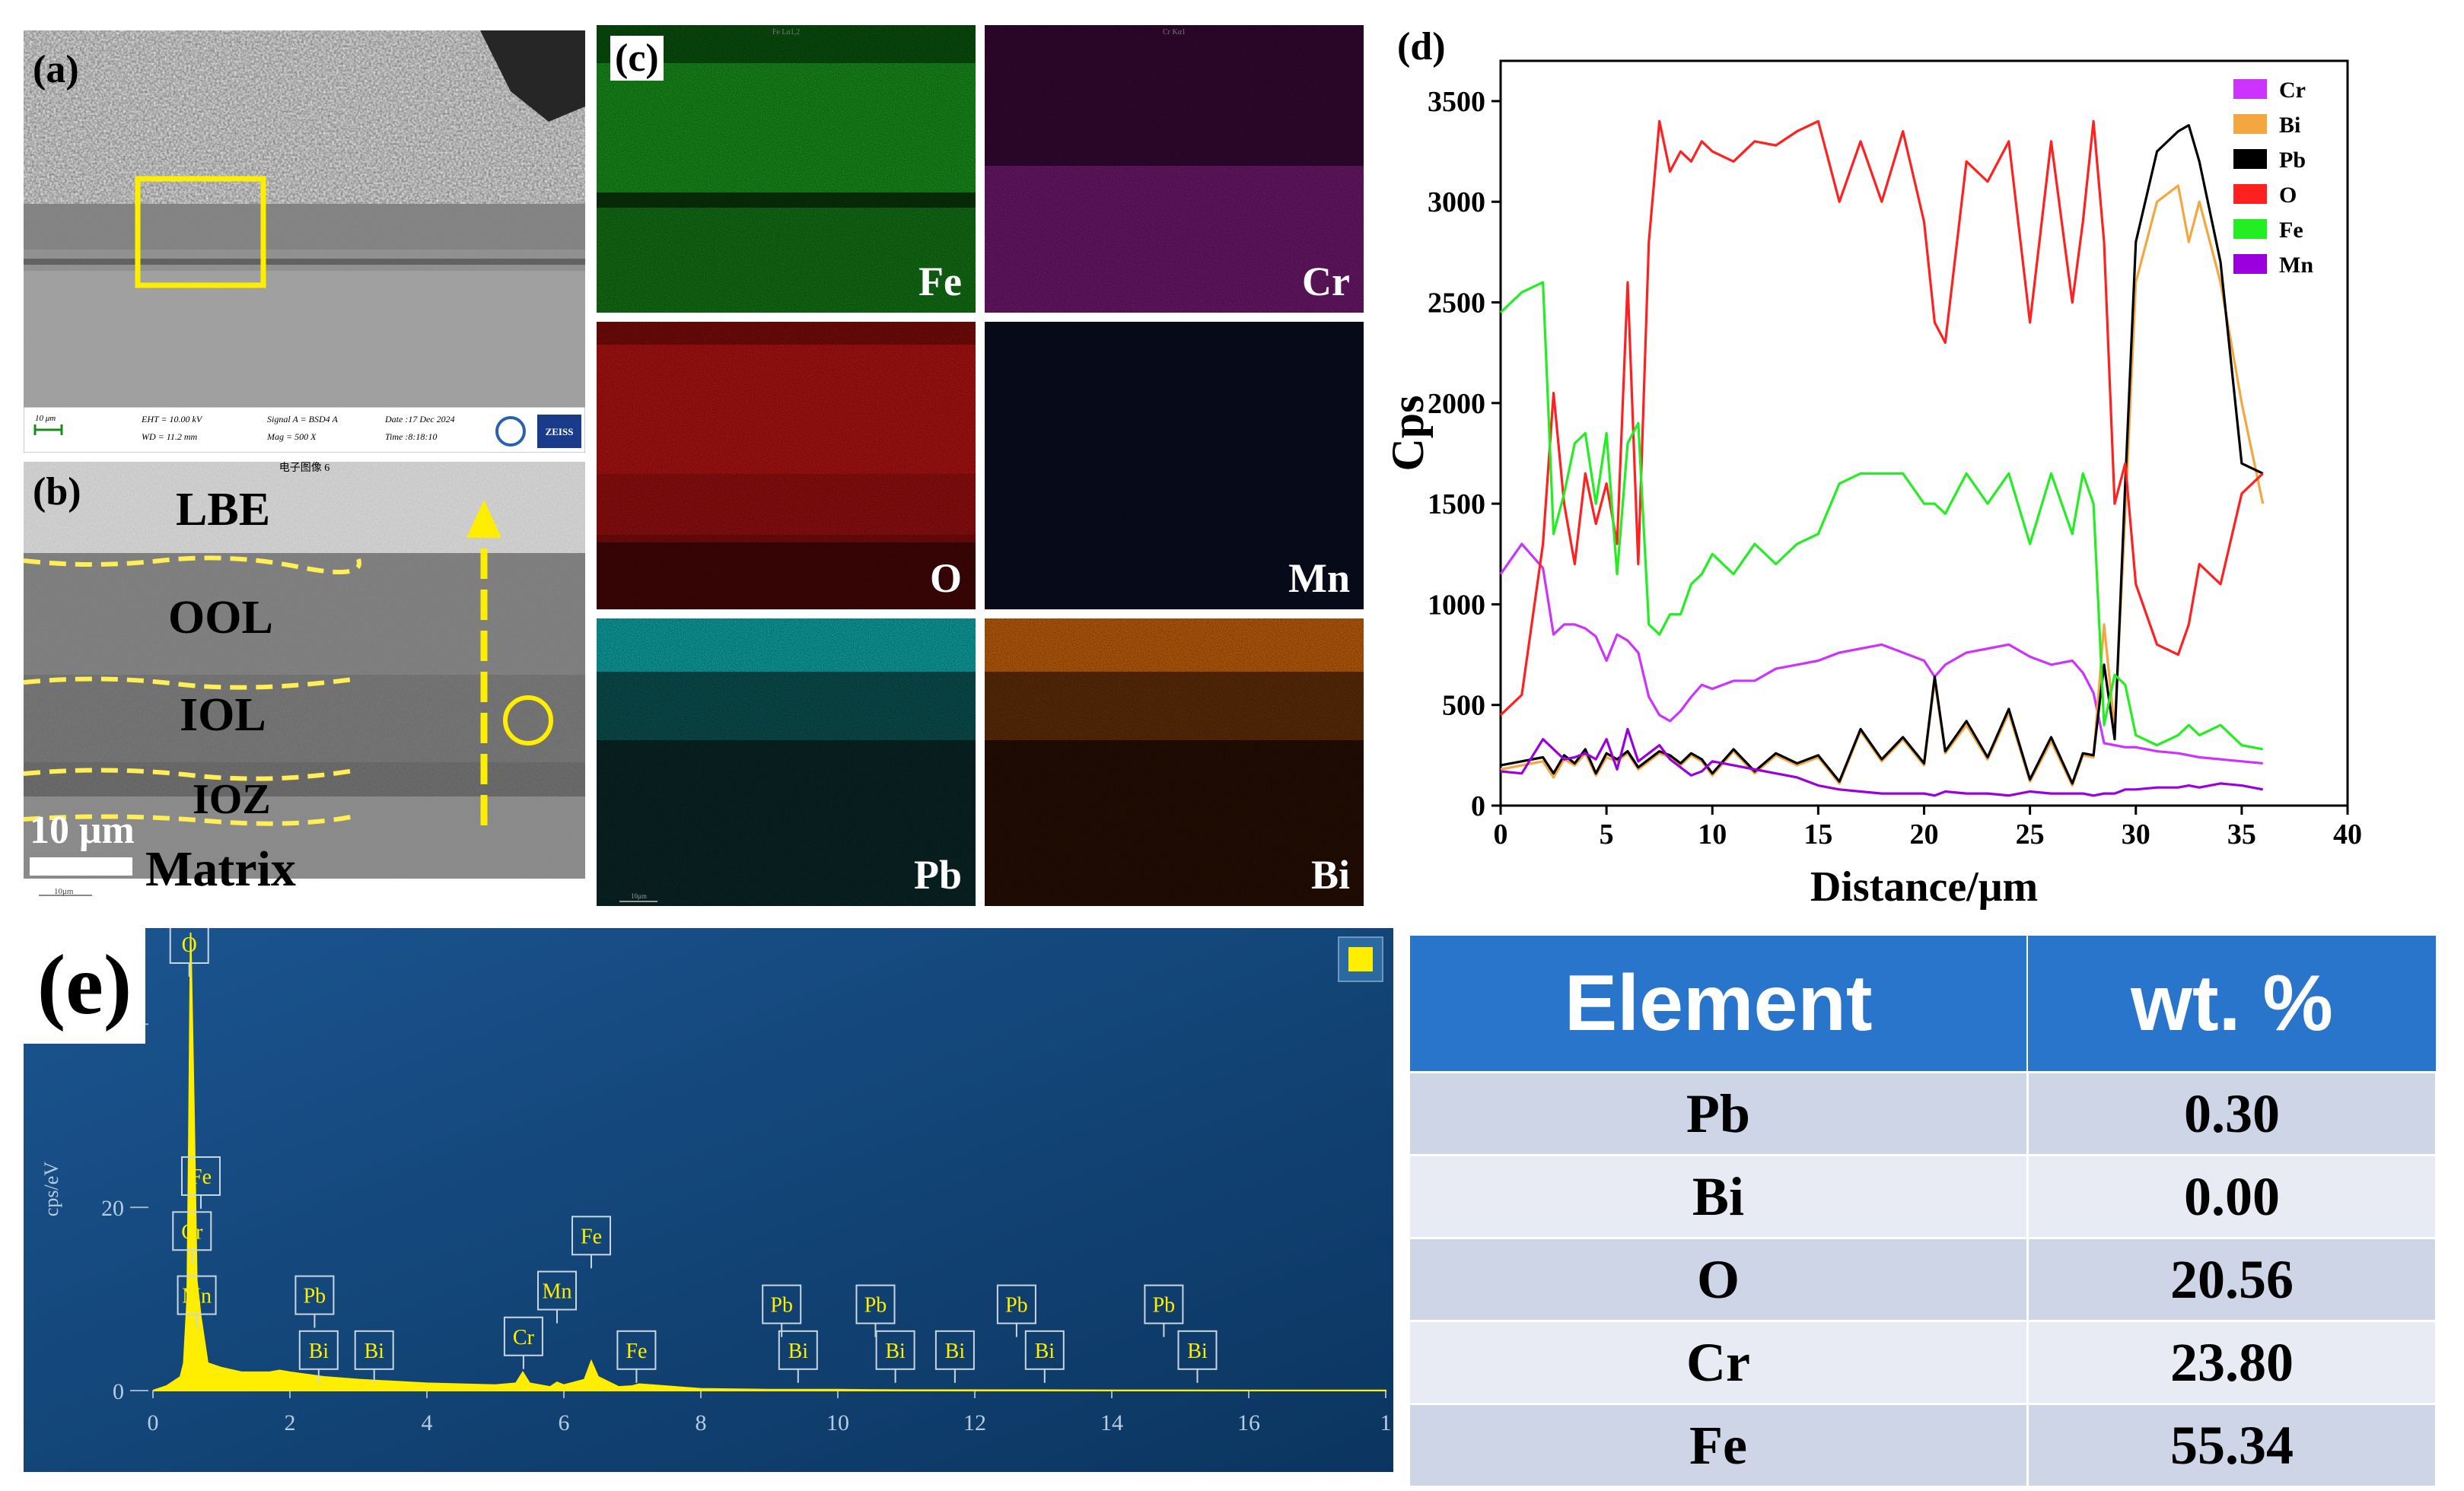 This screenshot has width=2464, height=1491. I want to click on series-line-cr, so click(1881, 653).